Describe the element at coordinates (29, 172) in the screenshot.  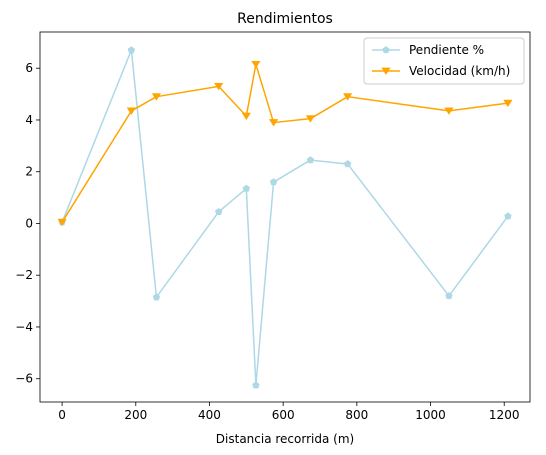
I see `y-tick-label: 2` at that location.